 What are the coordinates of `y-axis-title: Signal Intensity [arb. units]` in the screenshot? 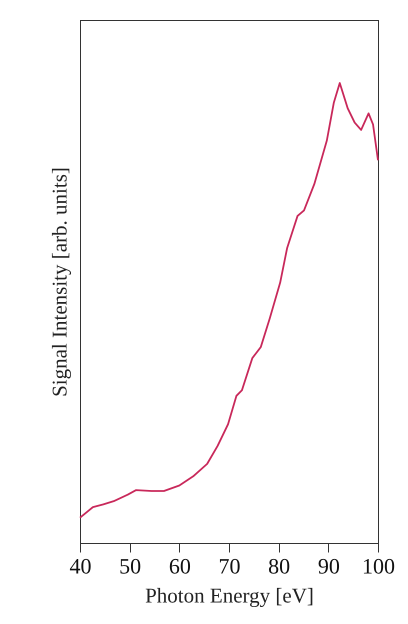 It's located at (60, 282).